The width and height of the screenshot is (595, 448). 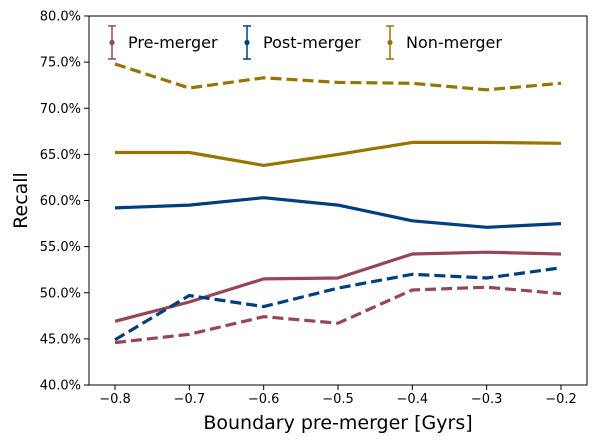 I want to click on legend-item-non-merger: Non-merger, so click(x=444, y=42).